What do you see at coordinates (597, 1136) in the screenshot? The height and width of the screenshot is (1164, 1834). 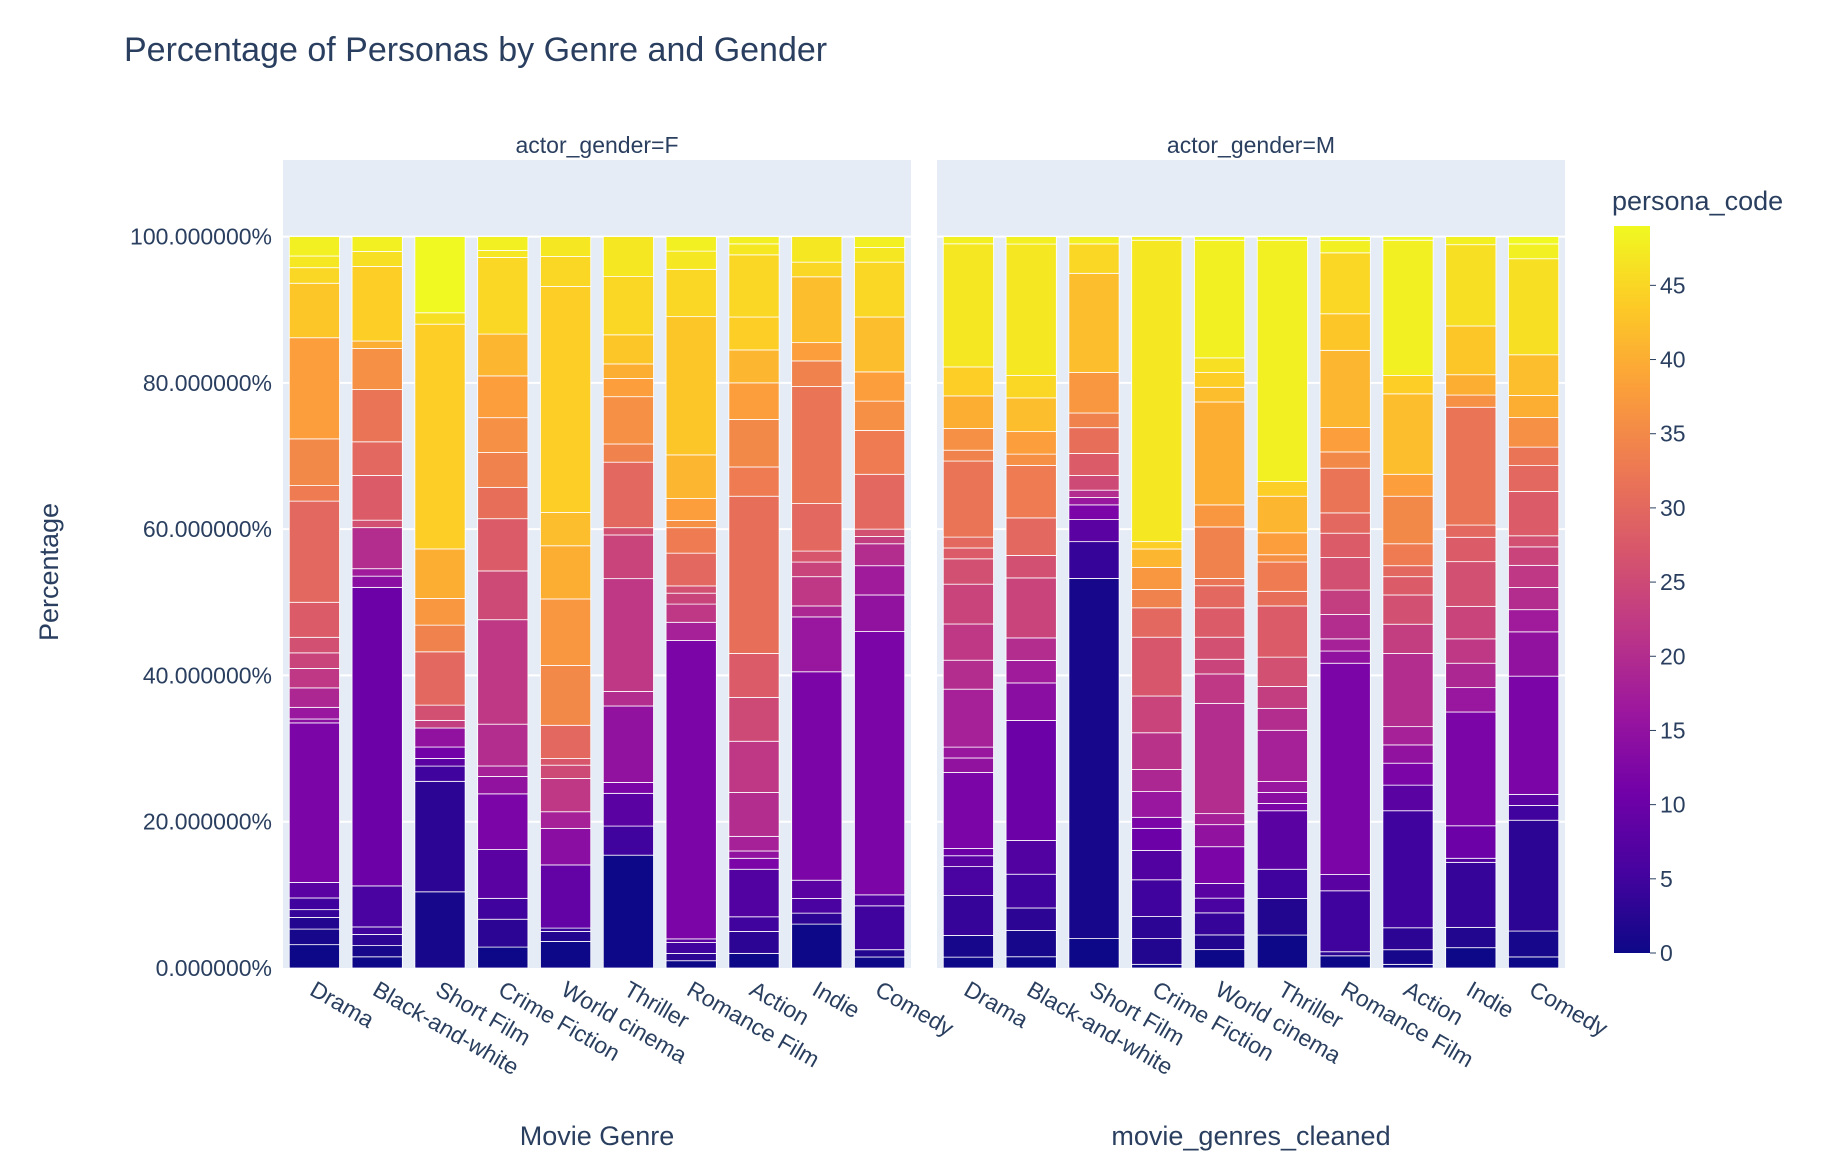 I see `panel-female-x-axis-label: Movie Genre` at bounding box center [597, 1136].